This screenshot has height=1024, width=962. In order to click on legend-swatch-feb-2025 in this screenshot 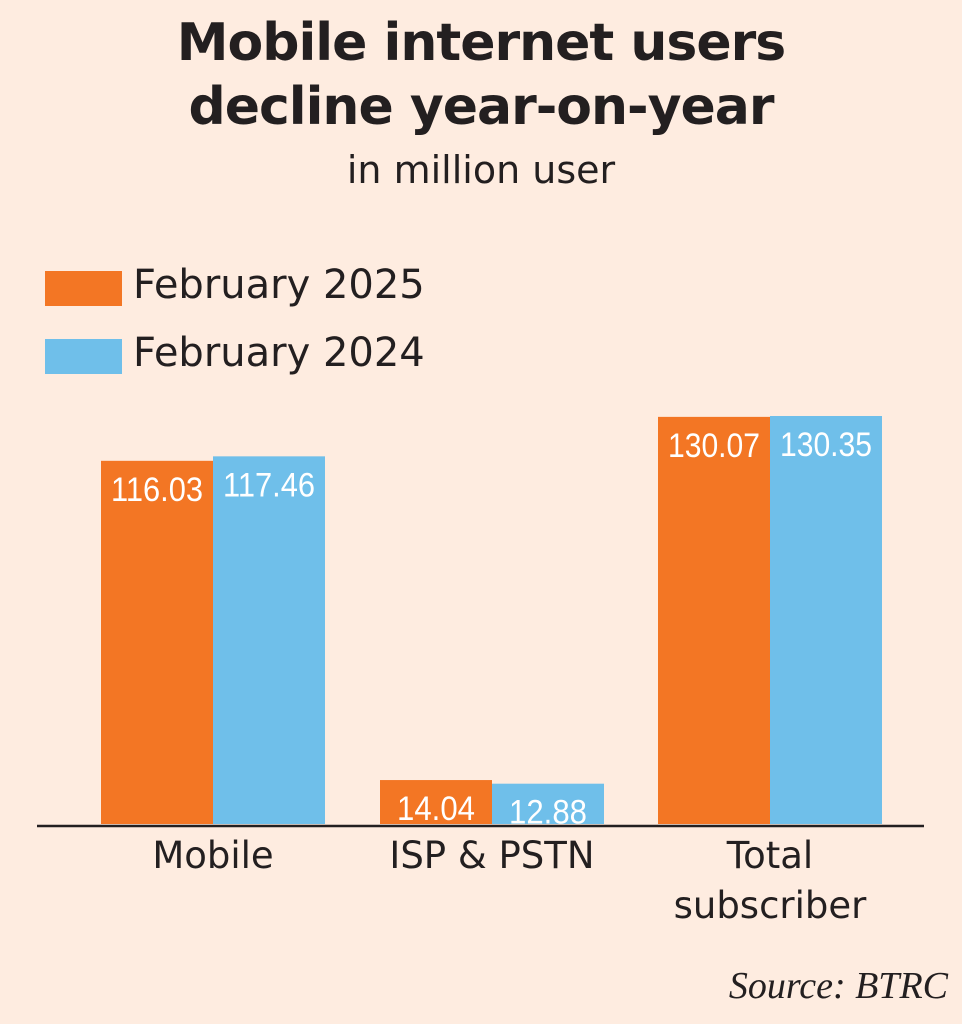, I will do `click(83, 288)`.